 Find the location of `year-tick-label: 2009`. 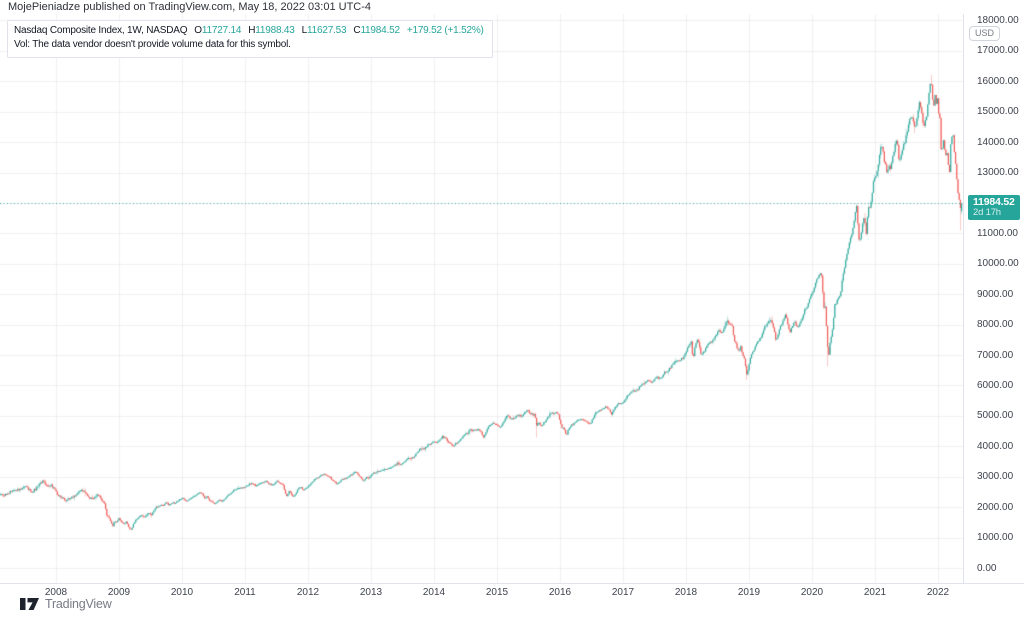

year-tick-label: 2009 is located at coordinates (119, 592).